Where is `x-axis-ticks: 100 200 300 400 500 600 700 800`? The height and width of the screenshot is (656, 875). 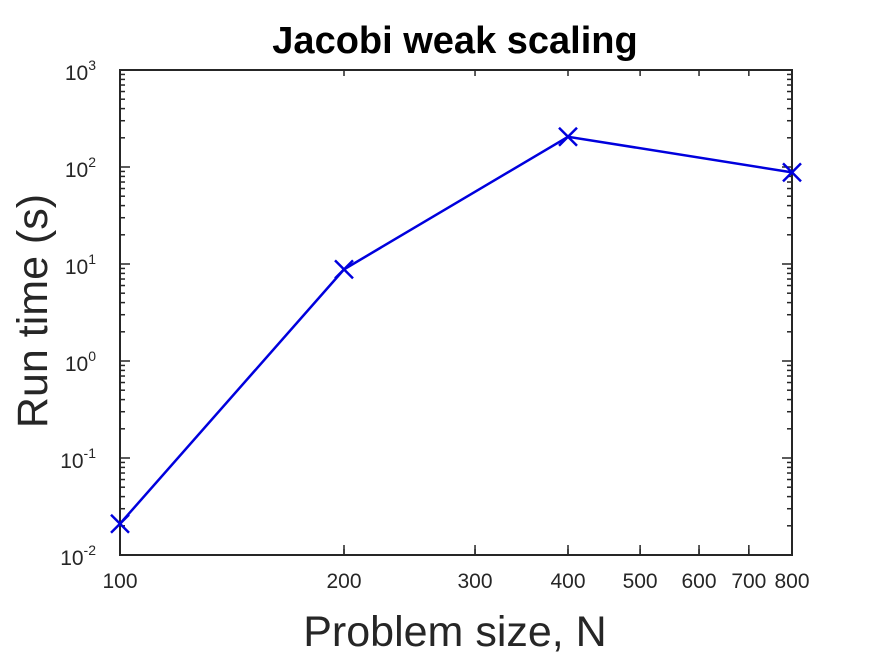
x-axis-ticks: 100 200 300 400 500 600 700 800 is located at coordinates (456, 569).